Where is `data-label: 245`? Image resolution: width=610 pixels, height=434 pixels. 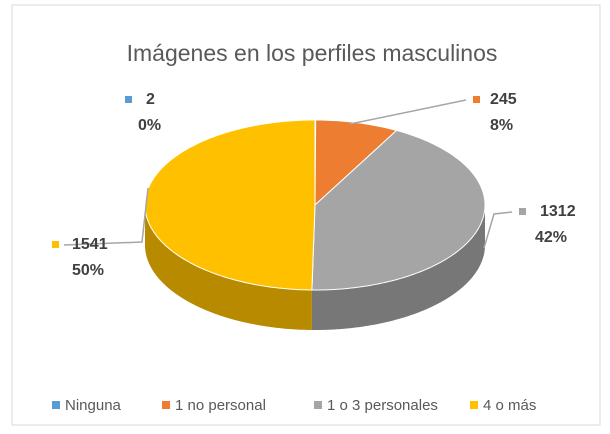 data-label: 245 is located at coordinates (503, 99).